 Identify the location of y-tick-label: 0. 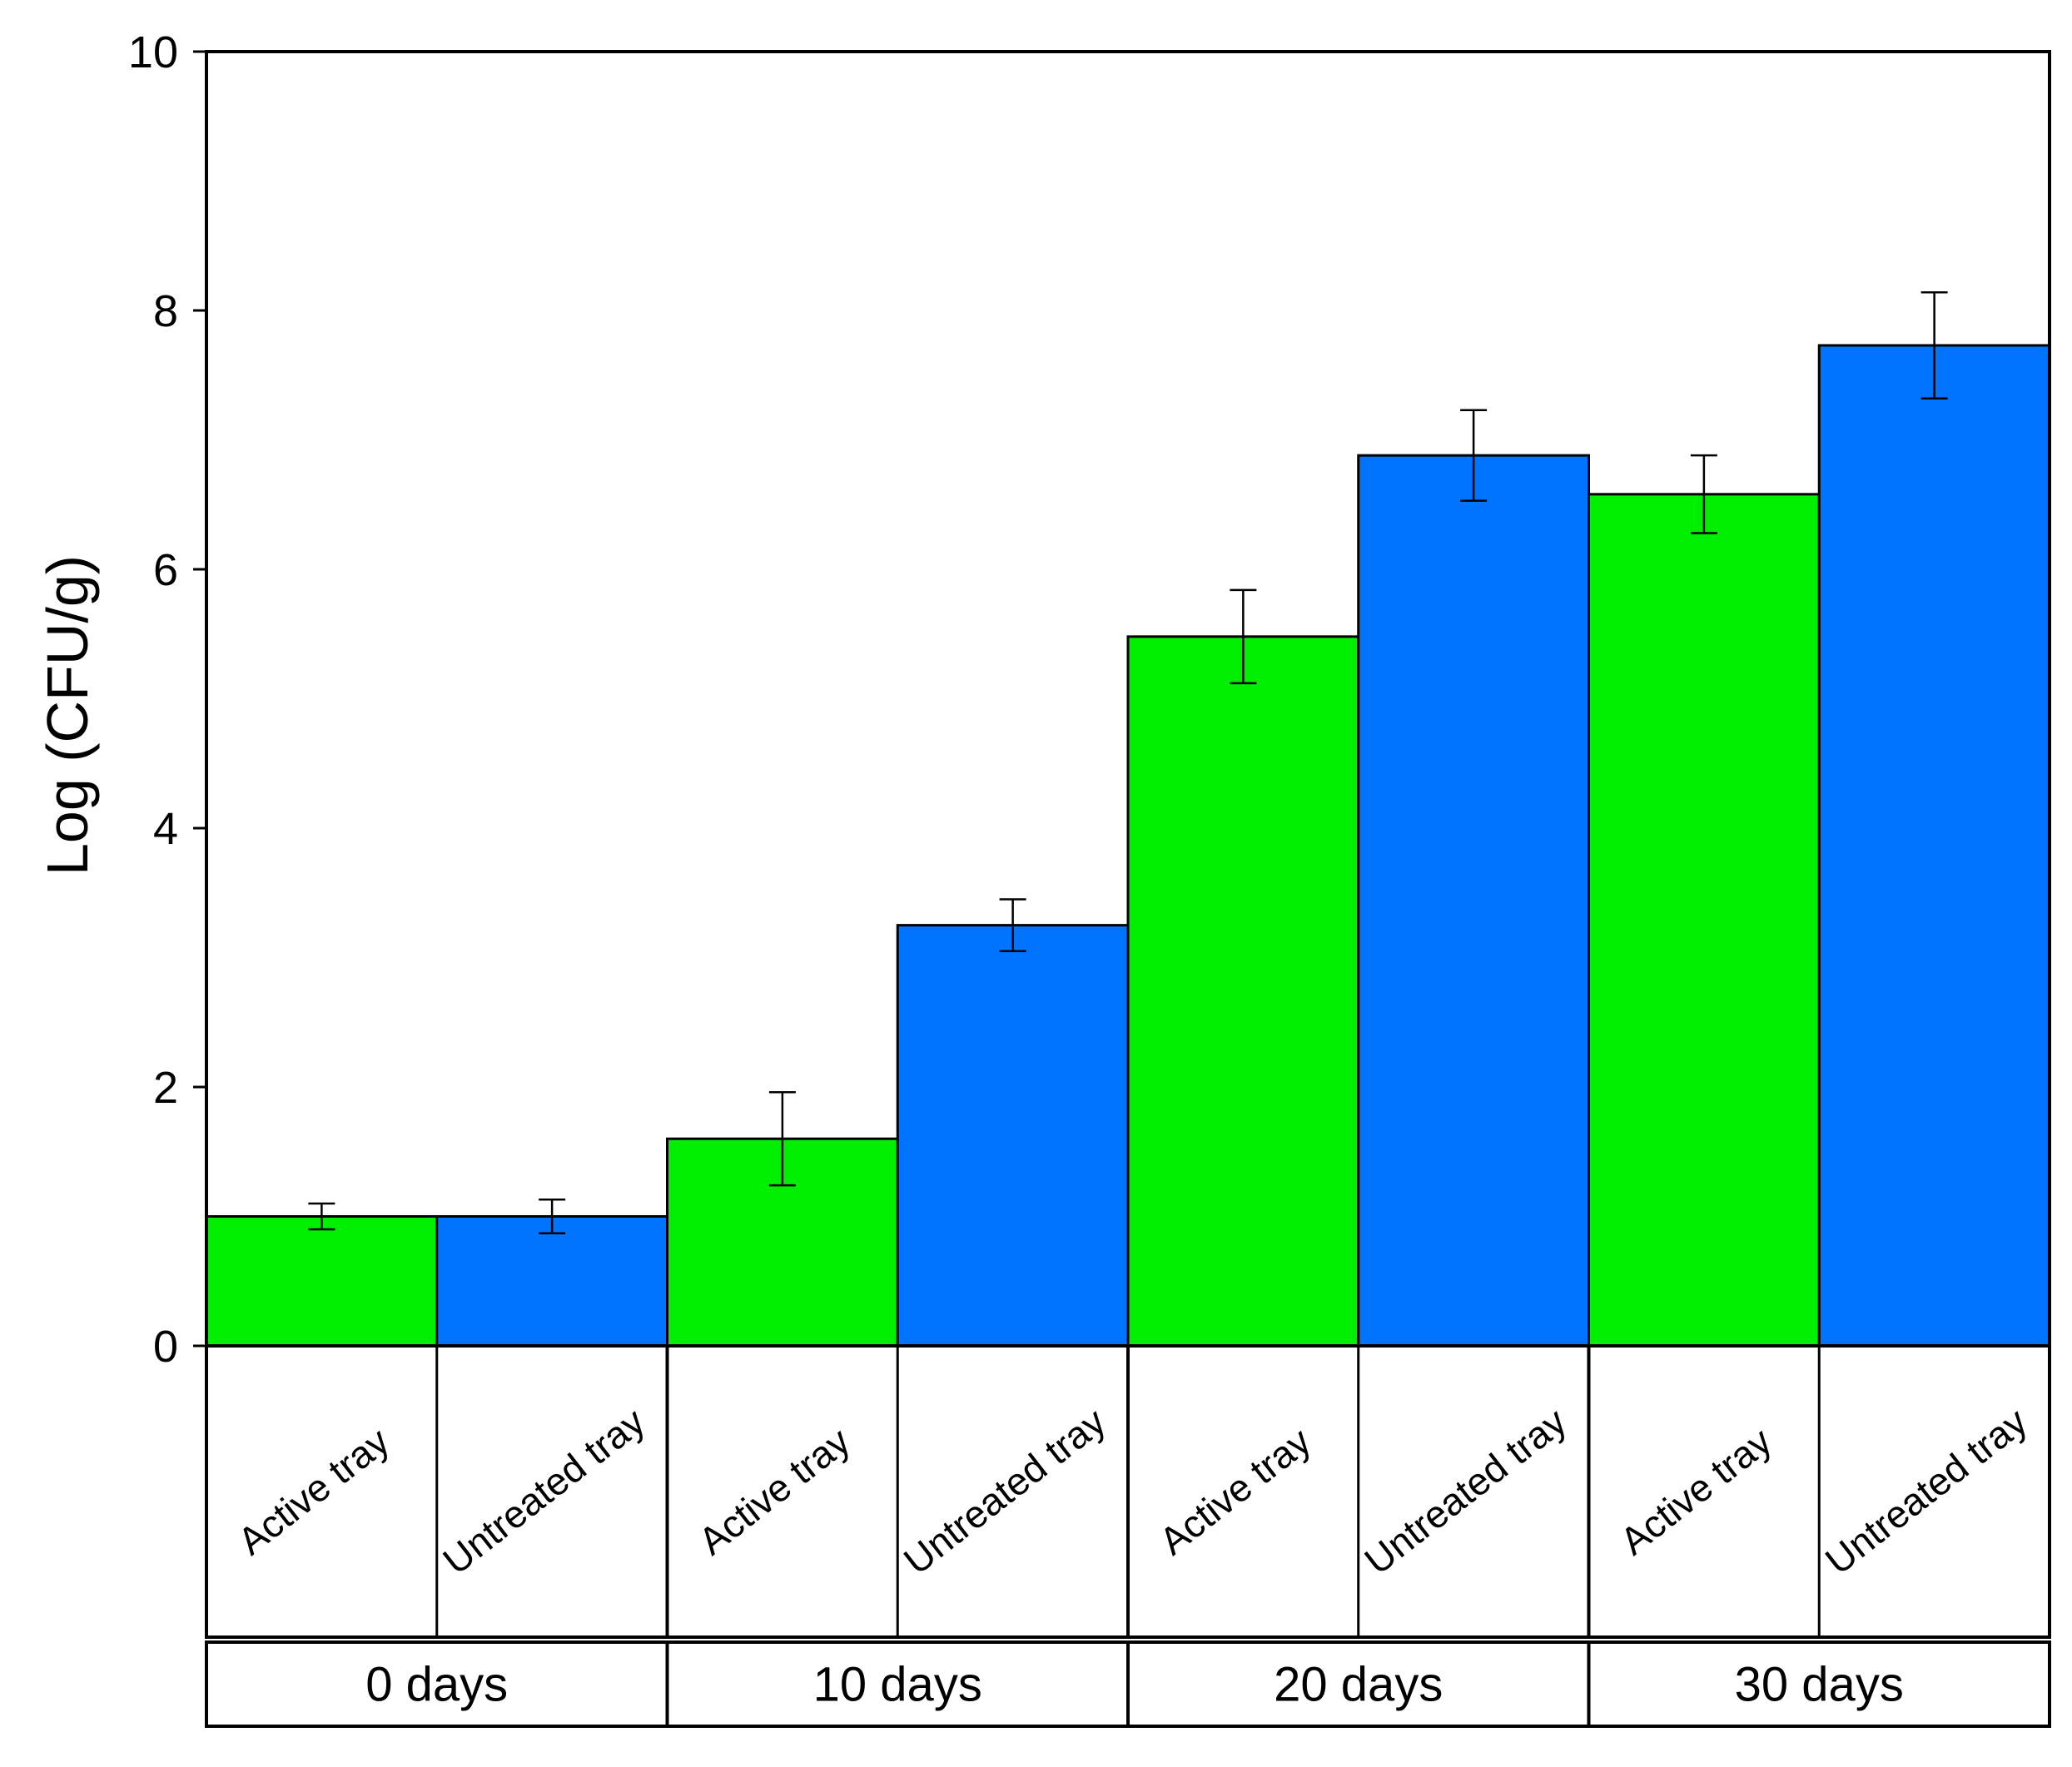
(165, 1347).